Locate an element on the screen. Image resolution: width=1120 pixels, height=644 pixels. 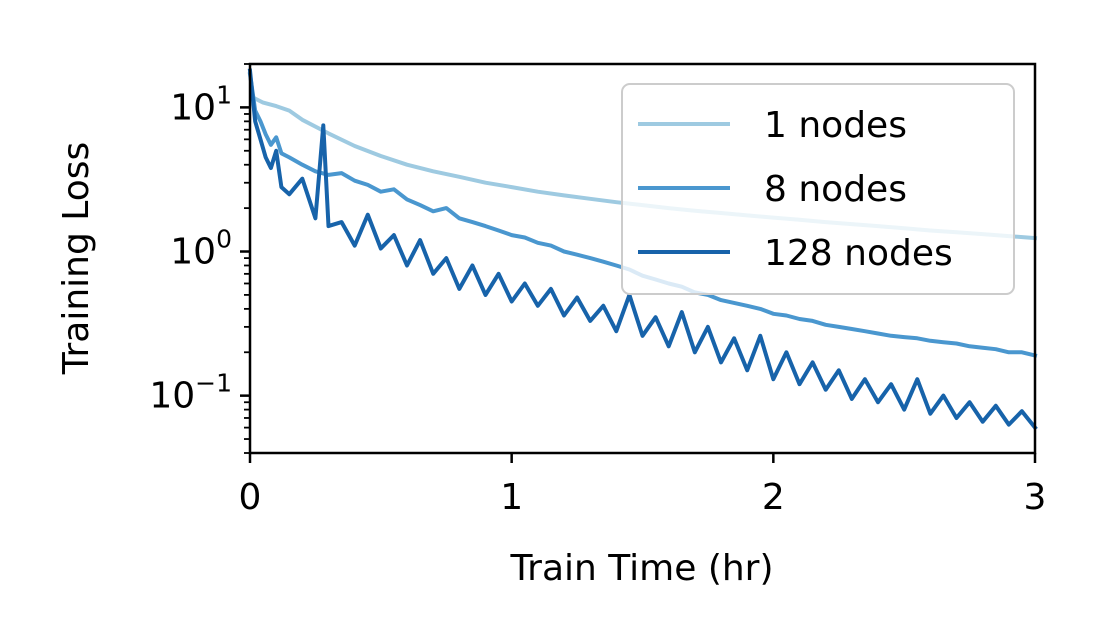
legend-box is located at coordinates (818, 189).